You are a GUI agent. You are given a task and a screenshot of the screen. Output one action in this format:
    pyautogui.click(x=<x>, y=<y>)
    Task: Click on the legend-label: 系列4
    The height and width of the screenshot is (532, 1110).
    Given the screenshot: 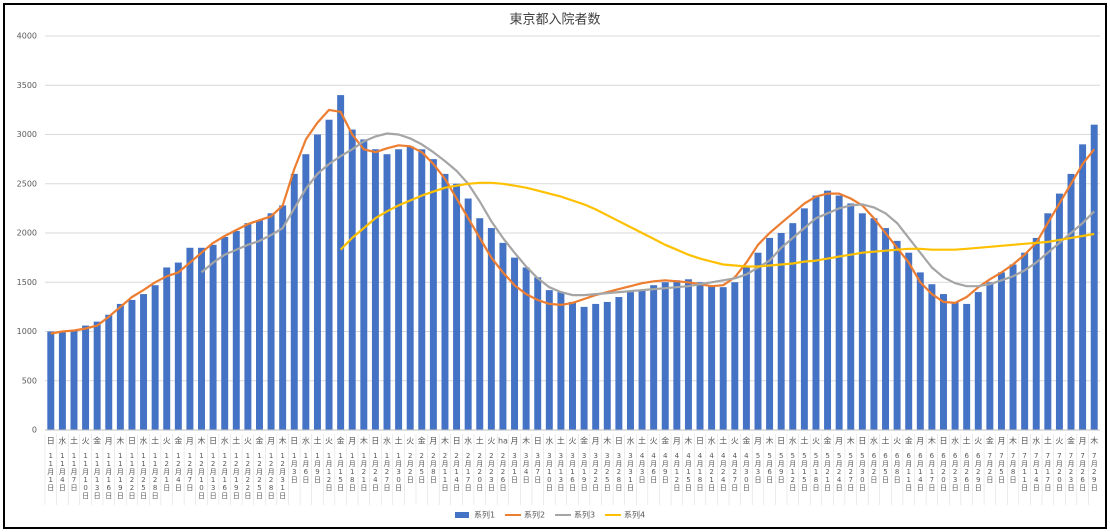 What is the action you would take?
    pyautogui.click(x=634, y=515)
    